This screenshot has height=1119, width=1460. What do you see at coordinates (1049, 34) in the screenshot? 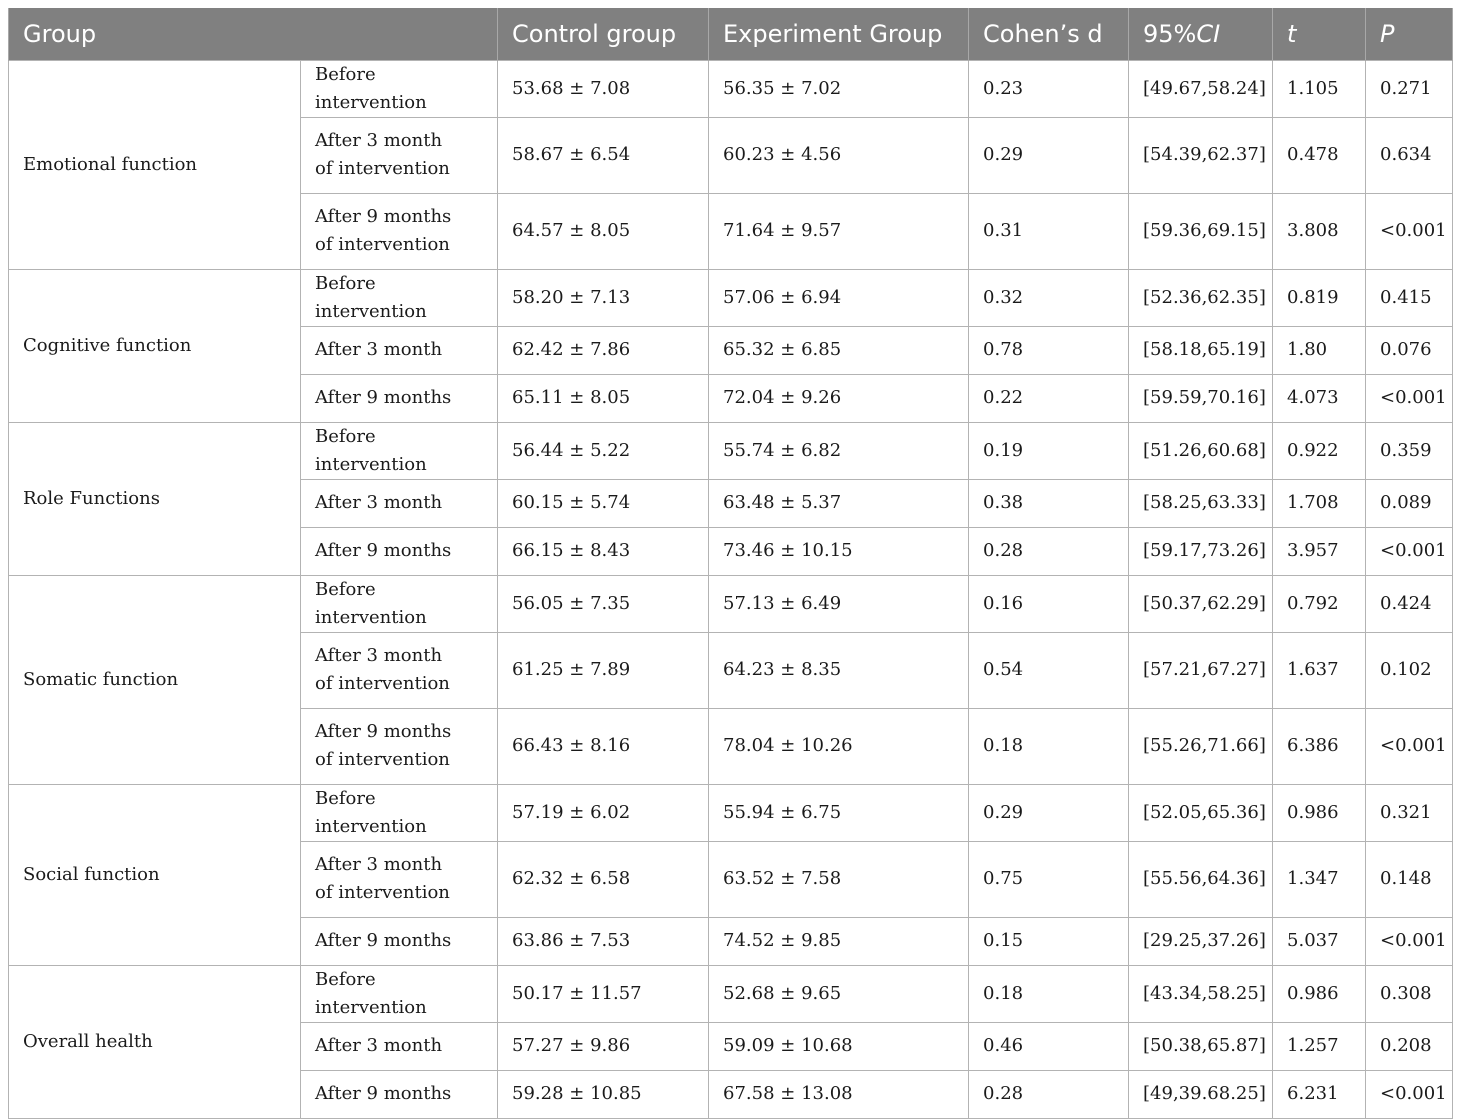
I see `header-cohens-d: Cohen’s d` at bounding box center [1049, 34].